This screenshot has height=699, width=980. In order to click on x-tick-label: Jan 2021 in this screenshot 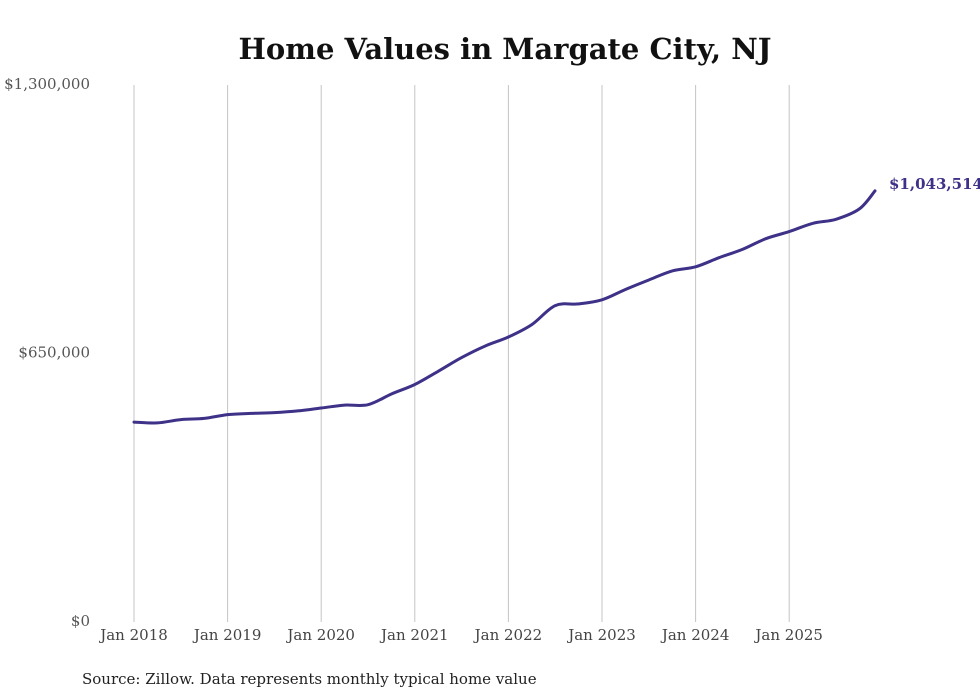, I will do `click(414, 635)`.